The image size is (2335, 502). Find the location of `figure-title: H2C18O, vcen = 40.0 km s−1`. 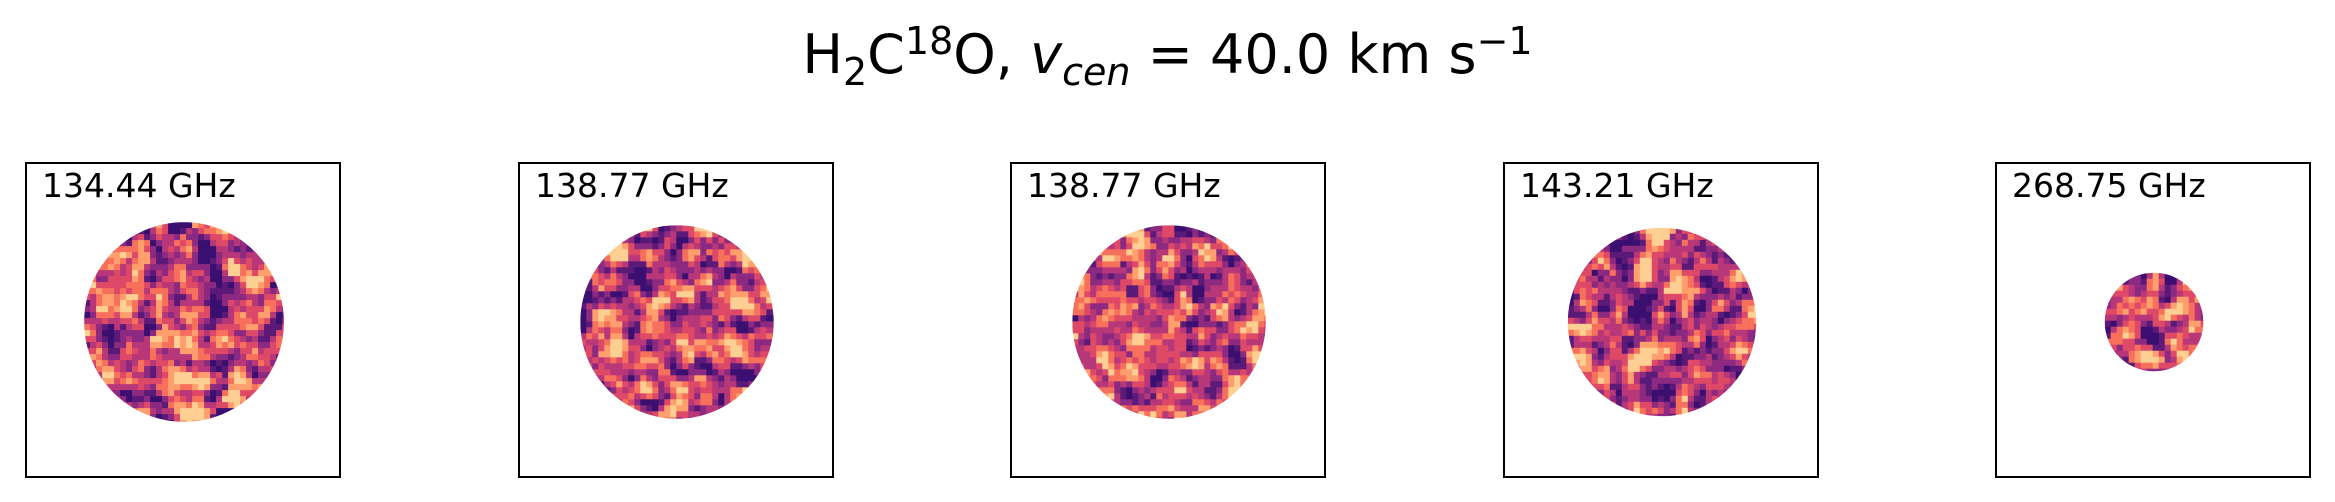

figure-title: H2C18O, vcen = 40.0 km s−1 is located at coordinates (1167, 56).